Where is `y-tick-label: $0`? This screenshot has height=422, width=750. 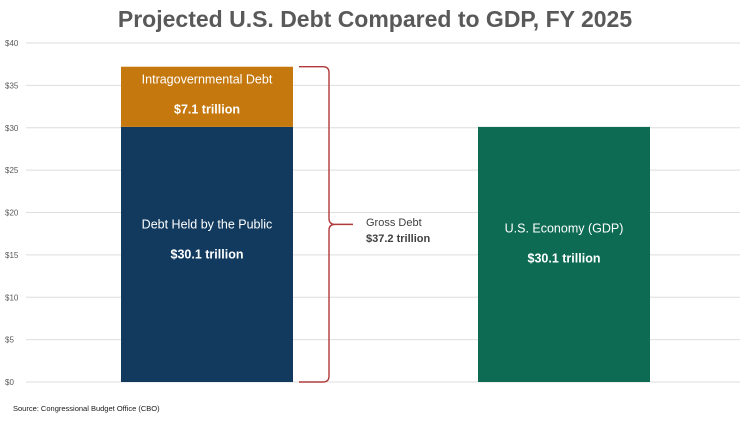
y-tick-label: $0 is located at coordinates (9, 382).